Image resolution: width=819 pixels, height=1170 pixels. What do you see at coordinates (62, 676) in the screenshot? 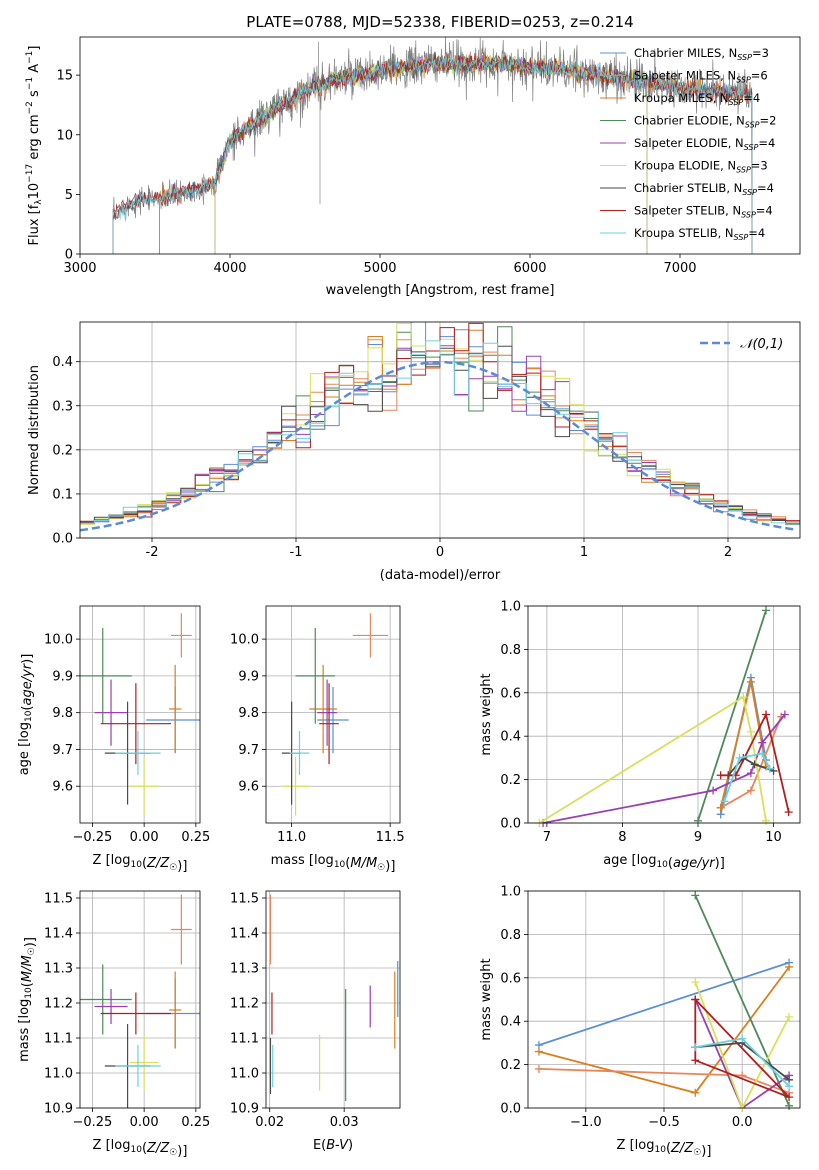
I see `y-tick-label: 9.9` at bounding box center [62, 676].